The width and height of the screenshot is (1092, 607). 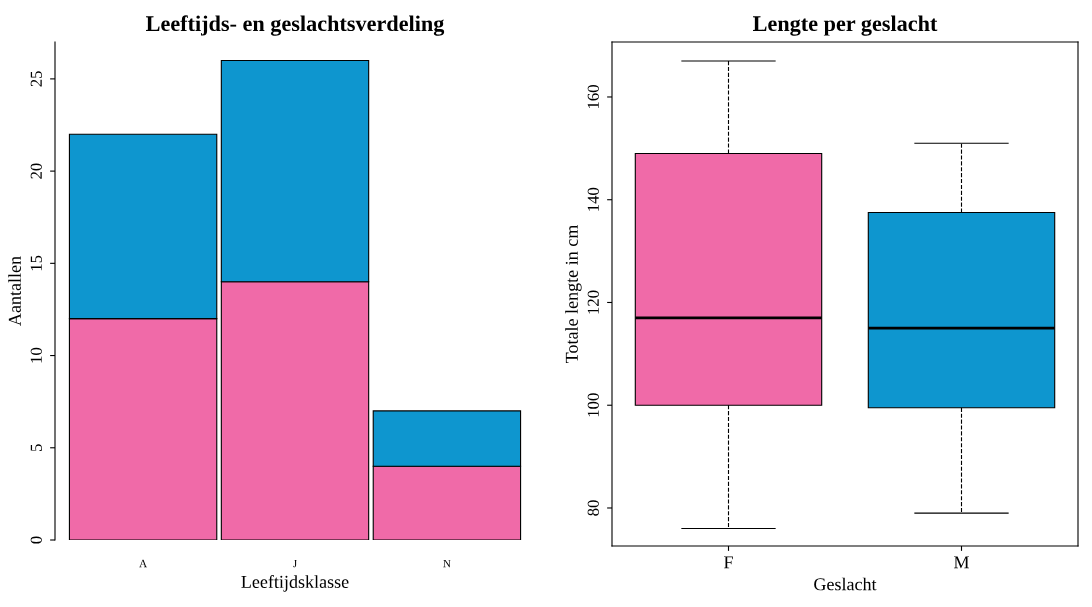 What do you see at coordinates (36, 79) in the screenshot?
I see `y-tick-label: 25` at bounding box center [36, 79].